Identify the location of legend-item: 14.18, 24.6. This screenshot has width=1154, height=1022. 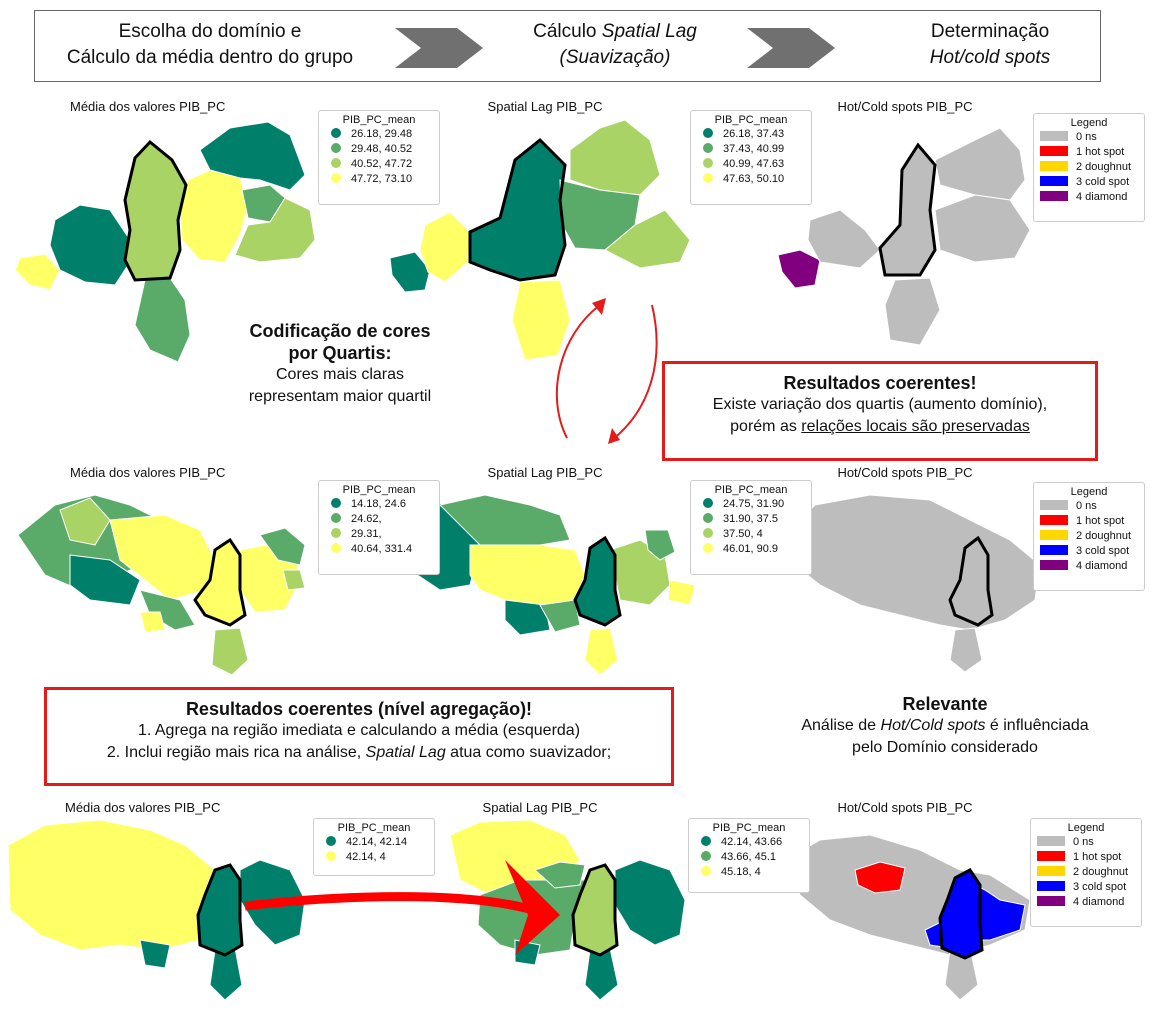
(379, 504).